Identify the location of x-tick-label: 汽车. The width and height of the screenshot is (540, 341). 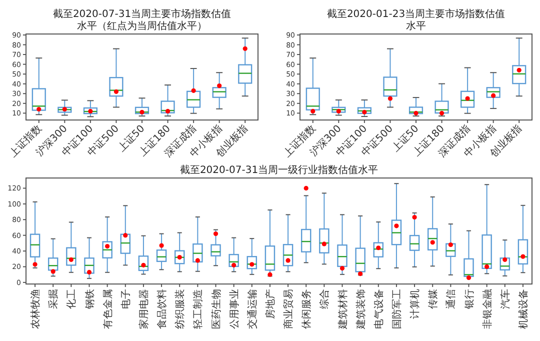
(505, 299).